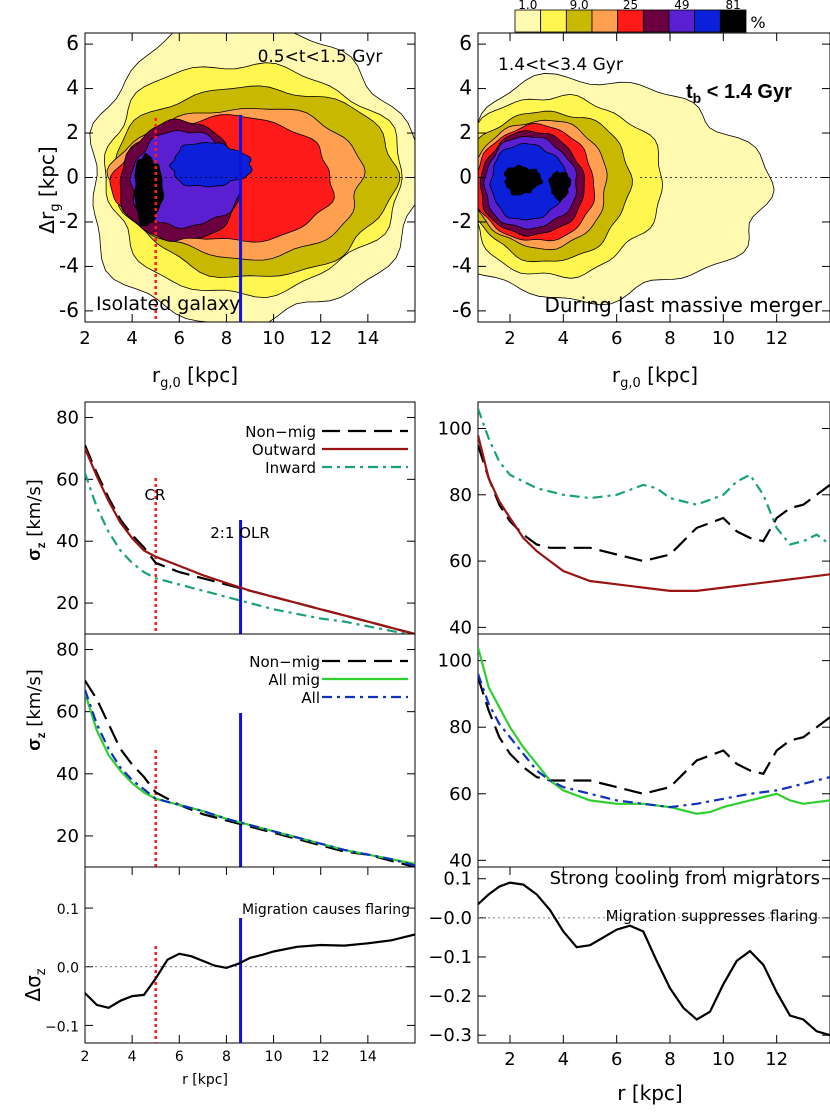 This screenshot has width=830, height=1113. I want to click on density-ylabel: Δrg [kpc], so click(49, 189).